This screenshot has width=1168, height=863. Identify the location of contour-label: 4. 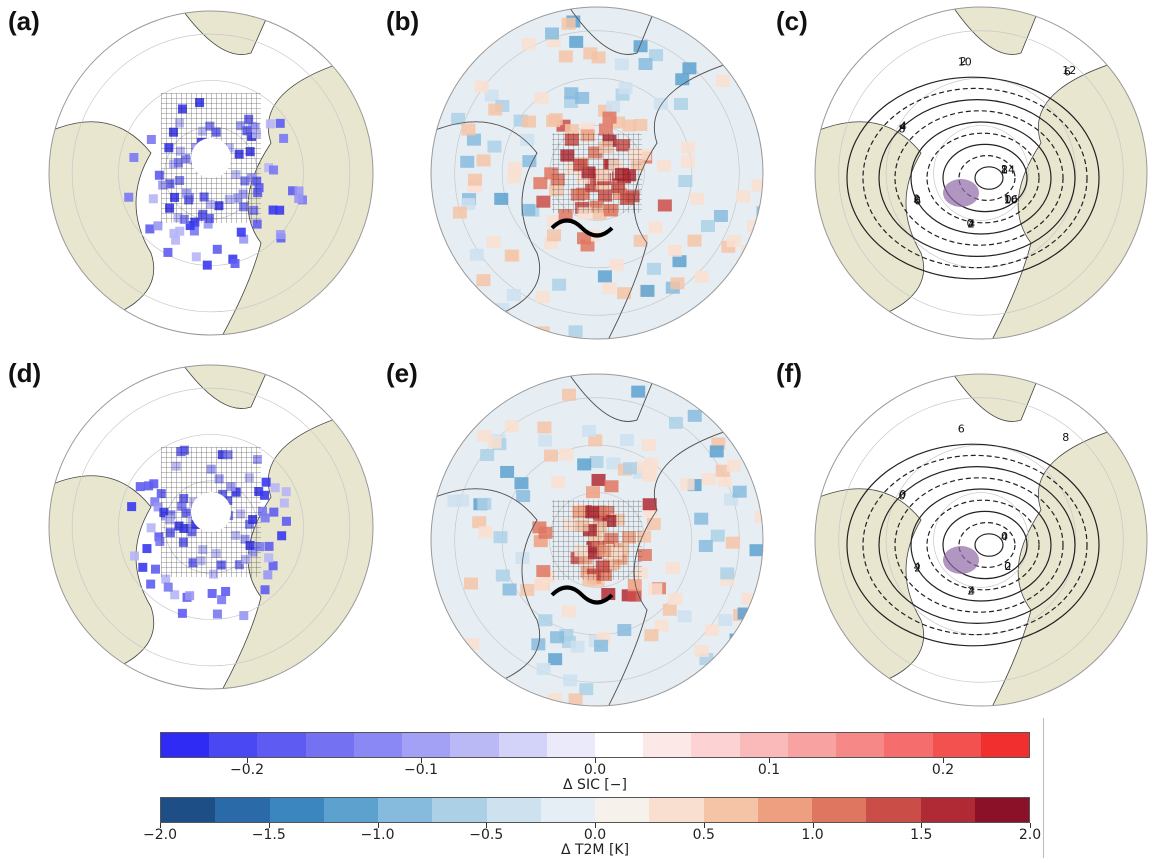
(971, 591).